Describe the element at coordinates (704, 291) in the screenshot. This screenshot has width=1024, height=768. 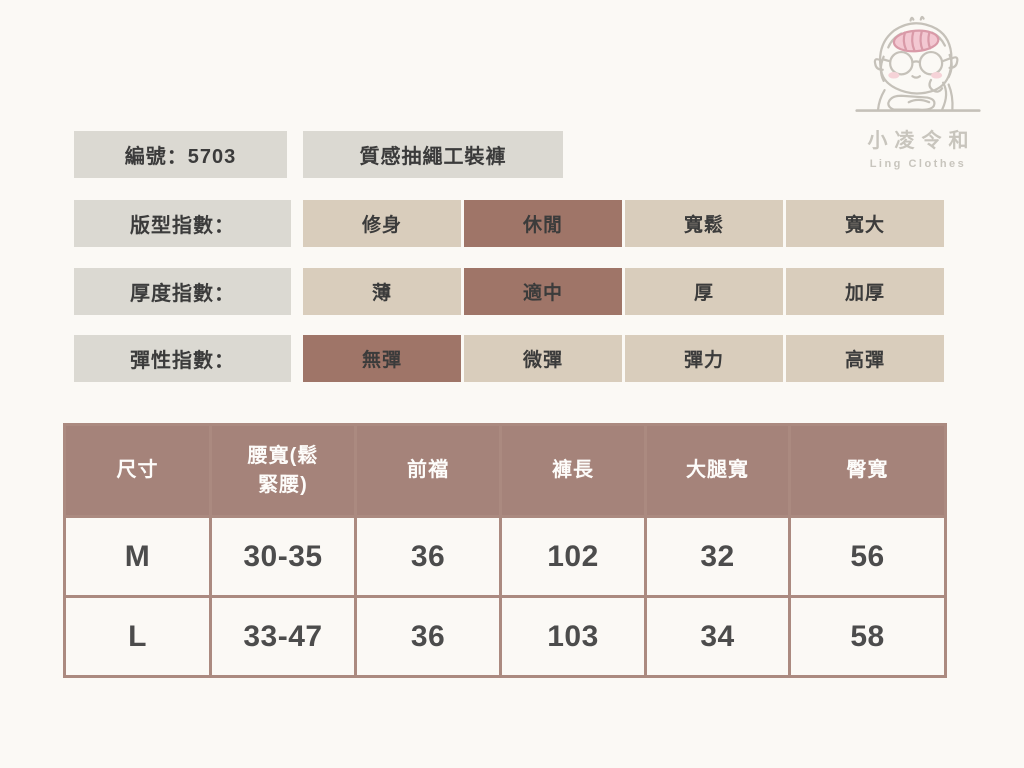
I see `index-option: 厚` at that location.